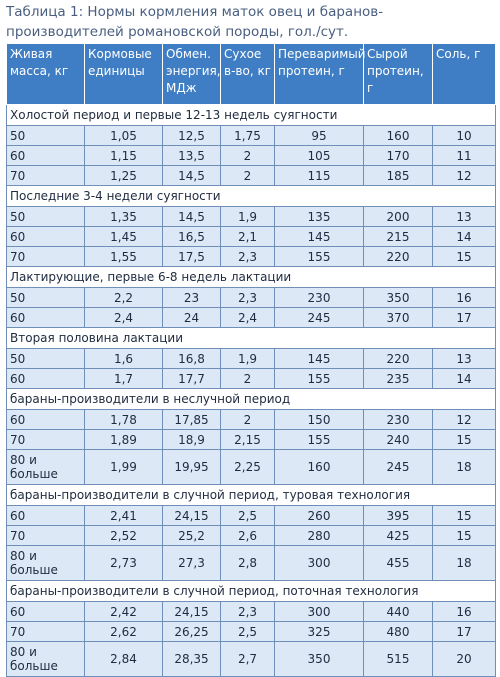 This screenshot has height=677, width=500. What do you see at coordinates (398, 135) in the screenshot?
I see `table-cell: 160` at bounding box center [398, 135].